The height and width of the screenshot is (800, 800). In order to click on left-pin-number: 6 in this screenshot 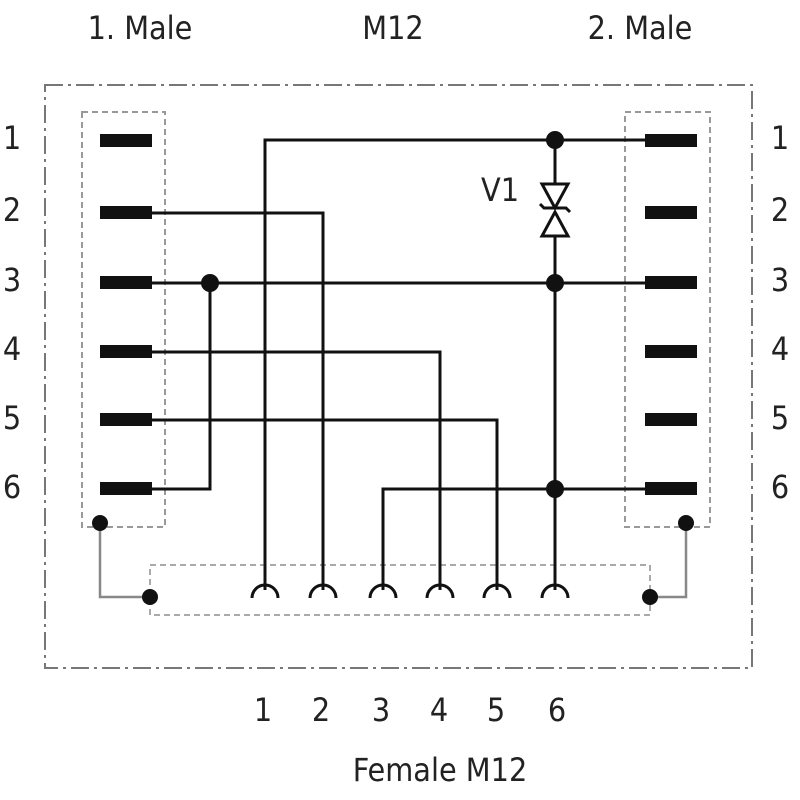, I will do `click(12, 487)`.